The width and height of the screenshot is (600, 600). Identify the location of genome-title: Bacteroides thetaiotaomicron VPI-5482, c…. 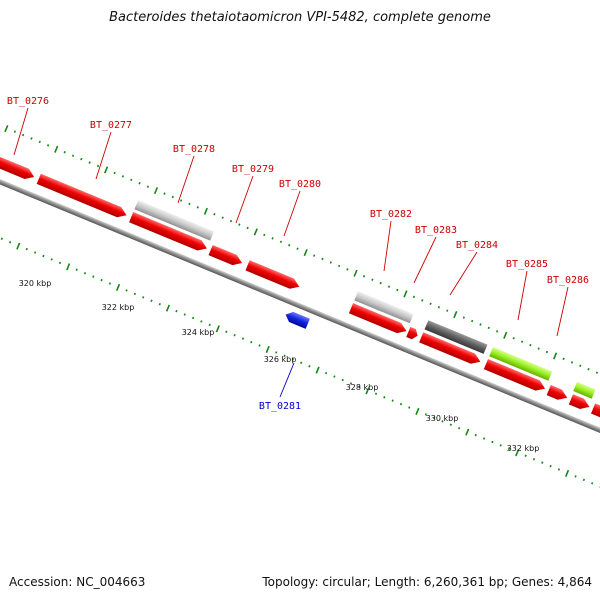
(300, 17).